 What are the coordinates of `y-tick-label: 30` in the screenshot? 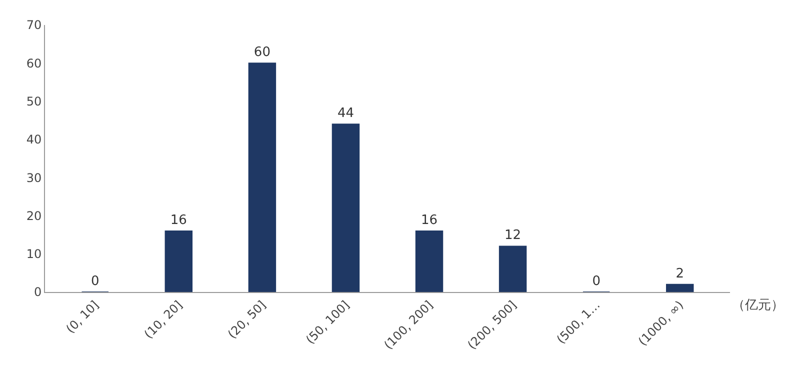 It's located at (34, 177).